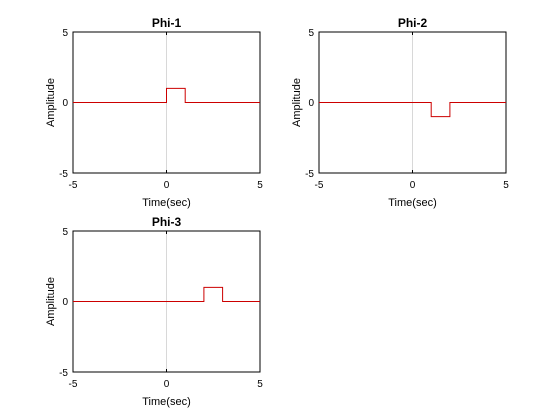 This screenshot has height=420, width=560. Describe the element at coordinates (167, 222) in the screenshot. I see `chart-title: Phi-3` at that location.